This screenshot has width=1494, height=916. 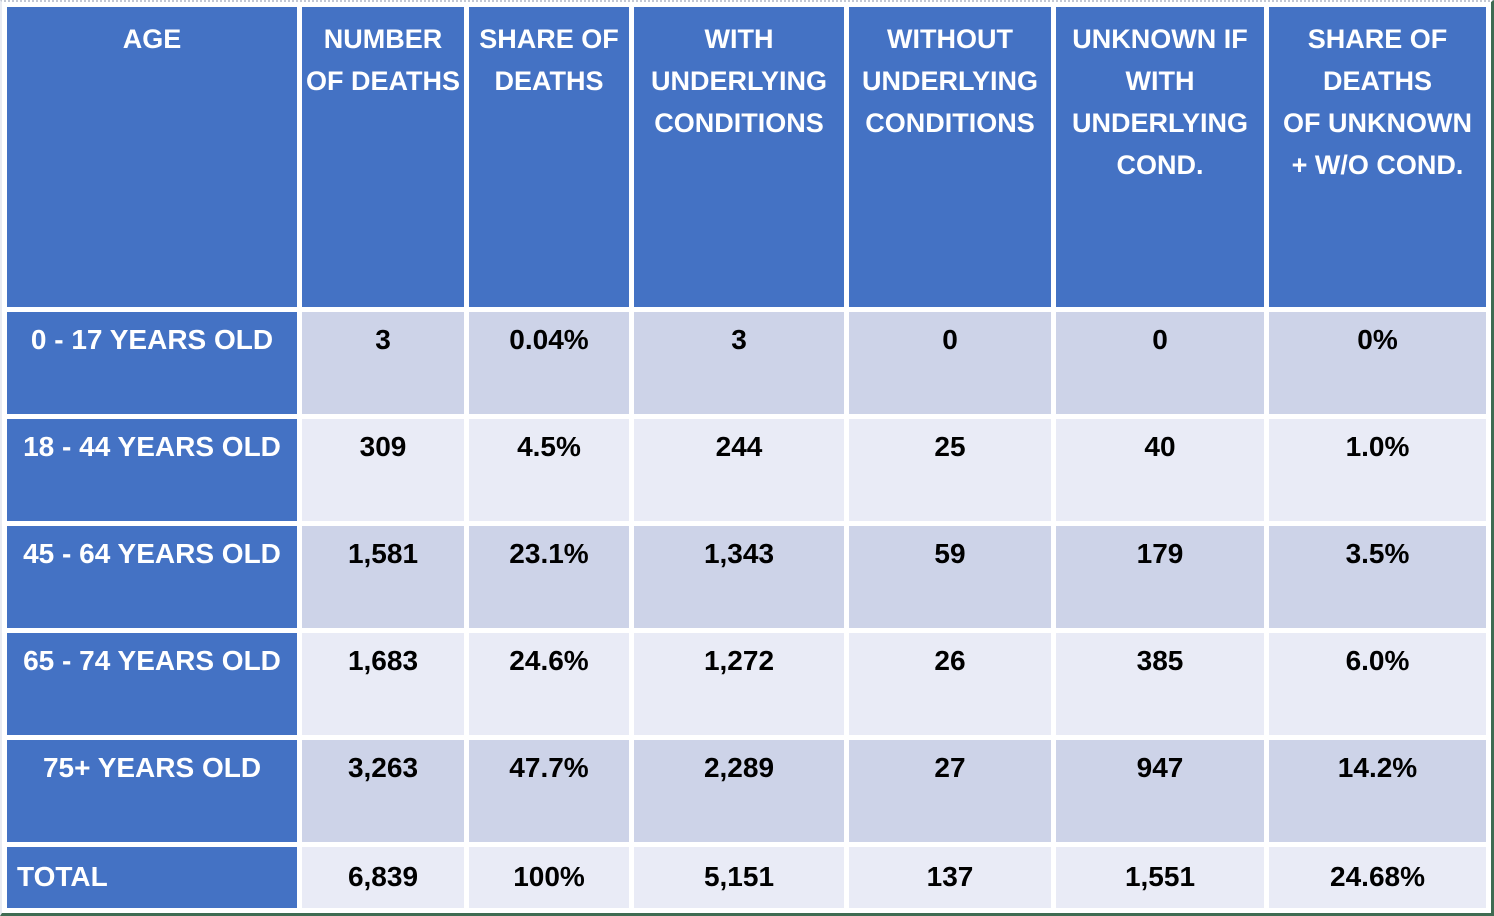 What do you see at coordinates (549, 790) in the screenshot?
I see `table-cell: 47.7%` at bounding box center [549, 790].